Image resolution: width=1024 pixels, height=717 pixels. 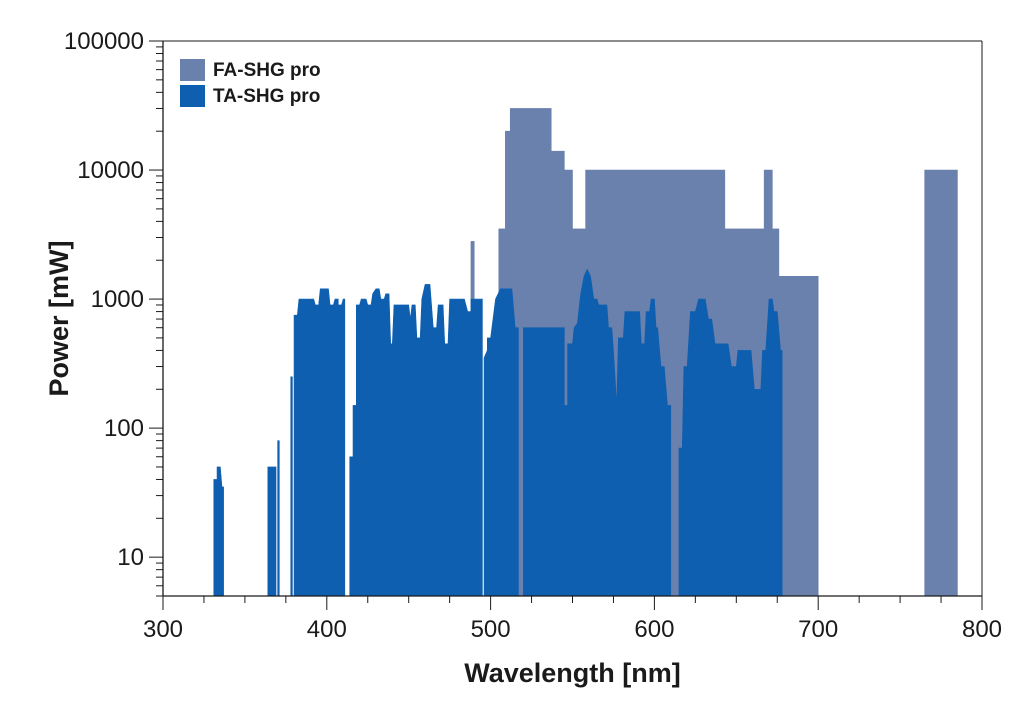 I want to click on y-tick-label: 10, so click(x=130, y=557).